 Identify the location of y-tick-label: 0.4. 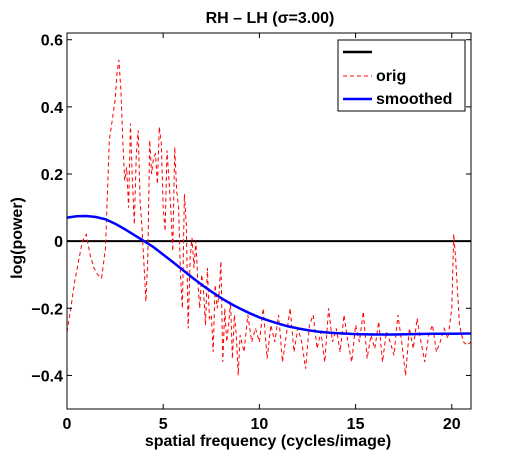
(52, 108).